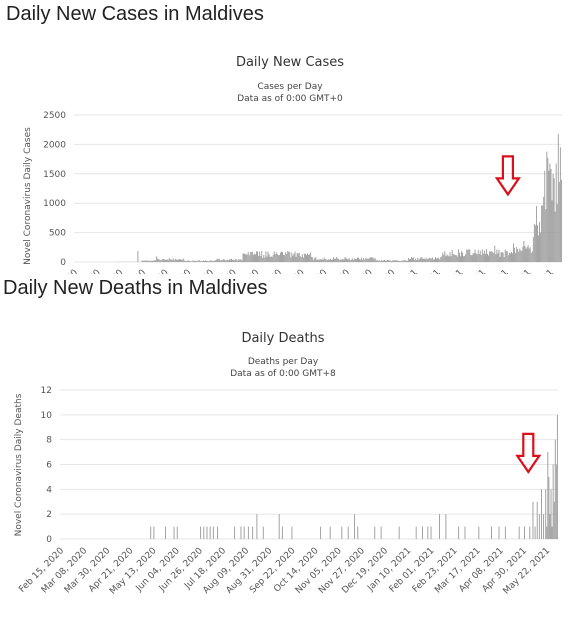 The height and width of the screenshot is (623, 570). What do you see at coordinates (290, 62) in the screenshot?
I see `cases-chart-title: Daily New Cases` at bounding box center [290, 62].